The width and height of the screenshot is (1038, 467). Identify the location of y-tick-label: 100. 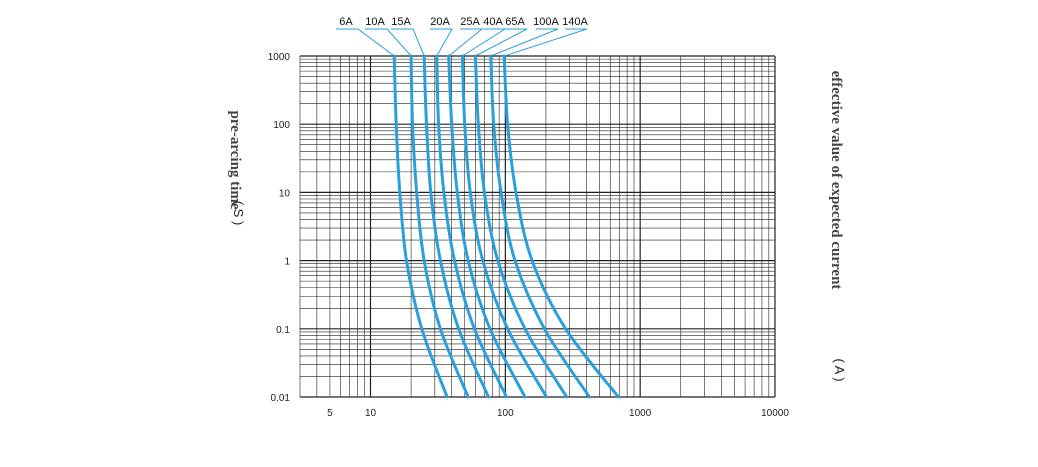
(281, 125).